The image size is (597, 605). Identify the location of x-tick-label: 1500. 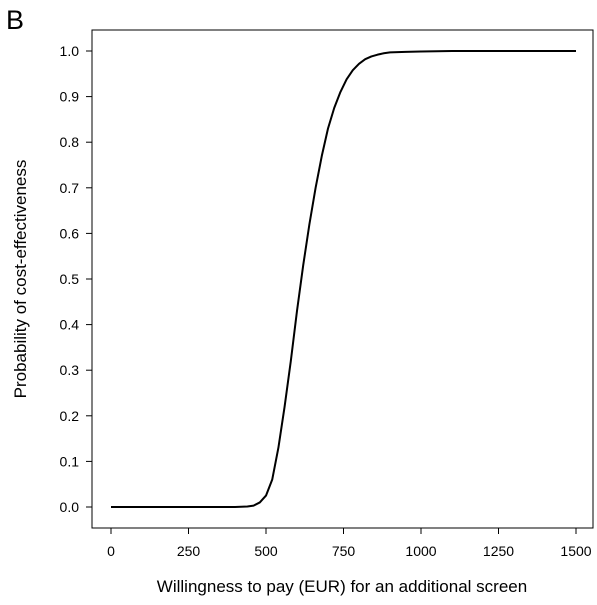
(575, 551).